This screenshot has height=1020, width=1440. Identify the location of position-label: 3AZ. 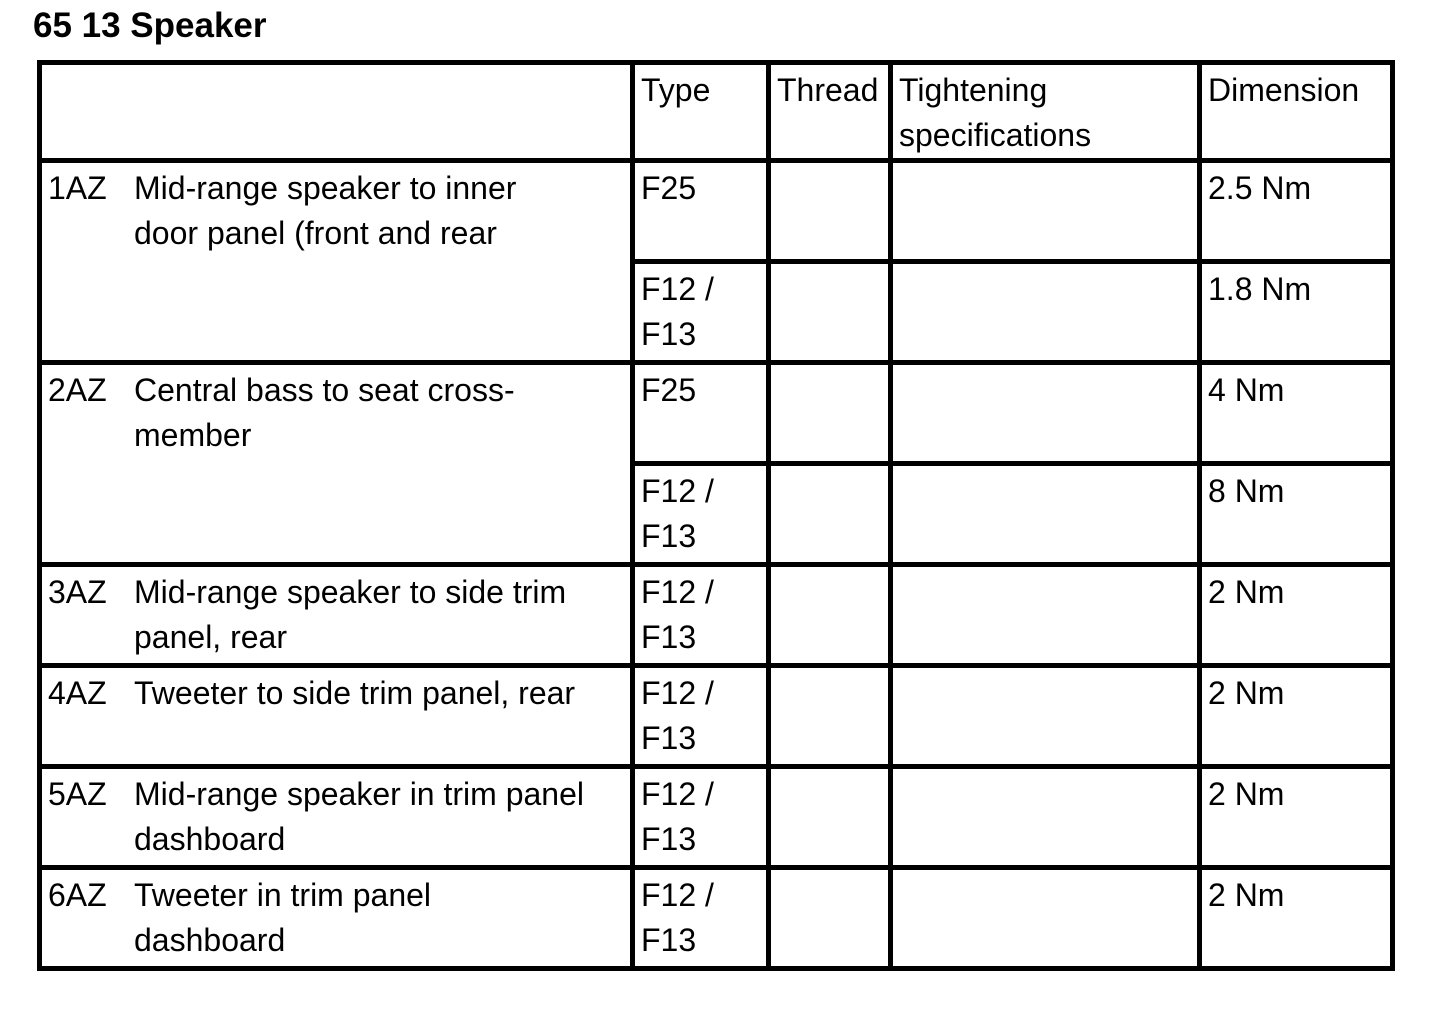
(77, 592).